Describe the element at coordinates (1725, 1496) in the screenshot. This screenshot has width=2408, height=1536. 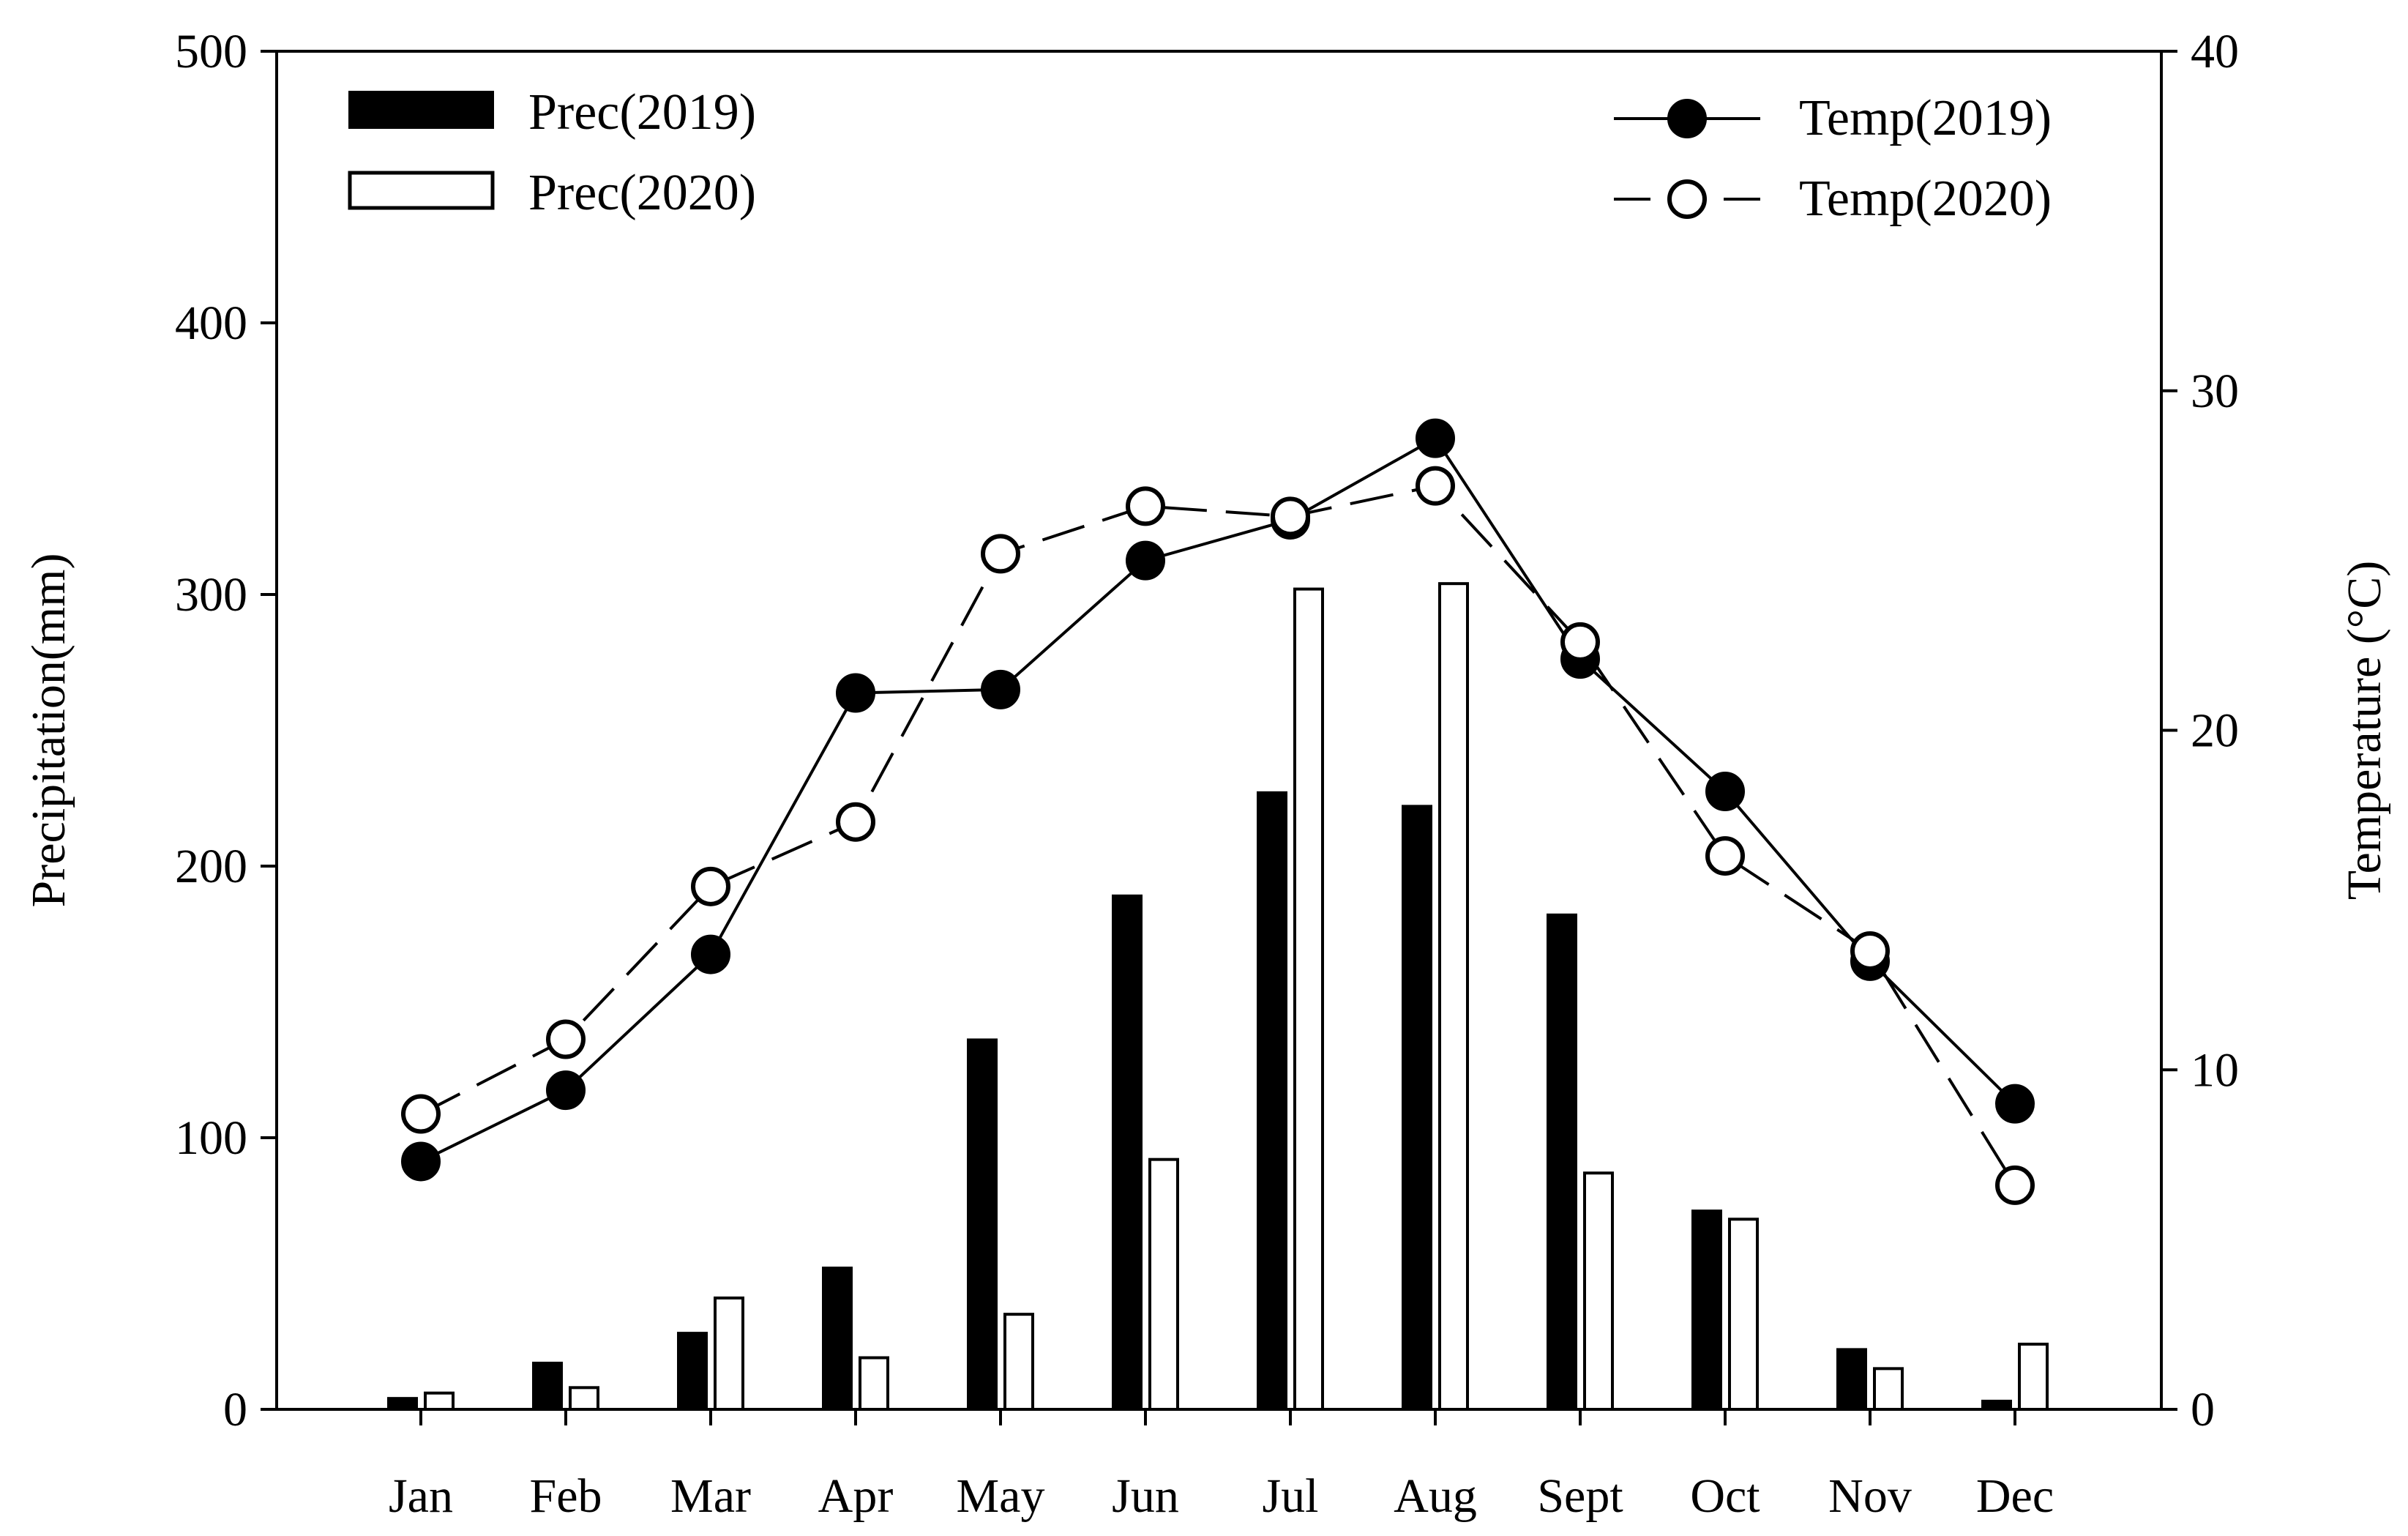
I see `x-tick-label: Oct` at that location.